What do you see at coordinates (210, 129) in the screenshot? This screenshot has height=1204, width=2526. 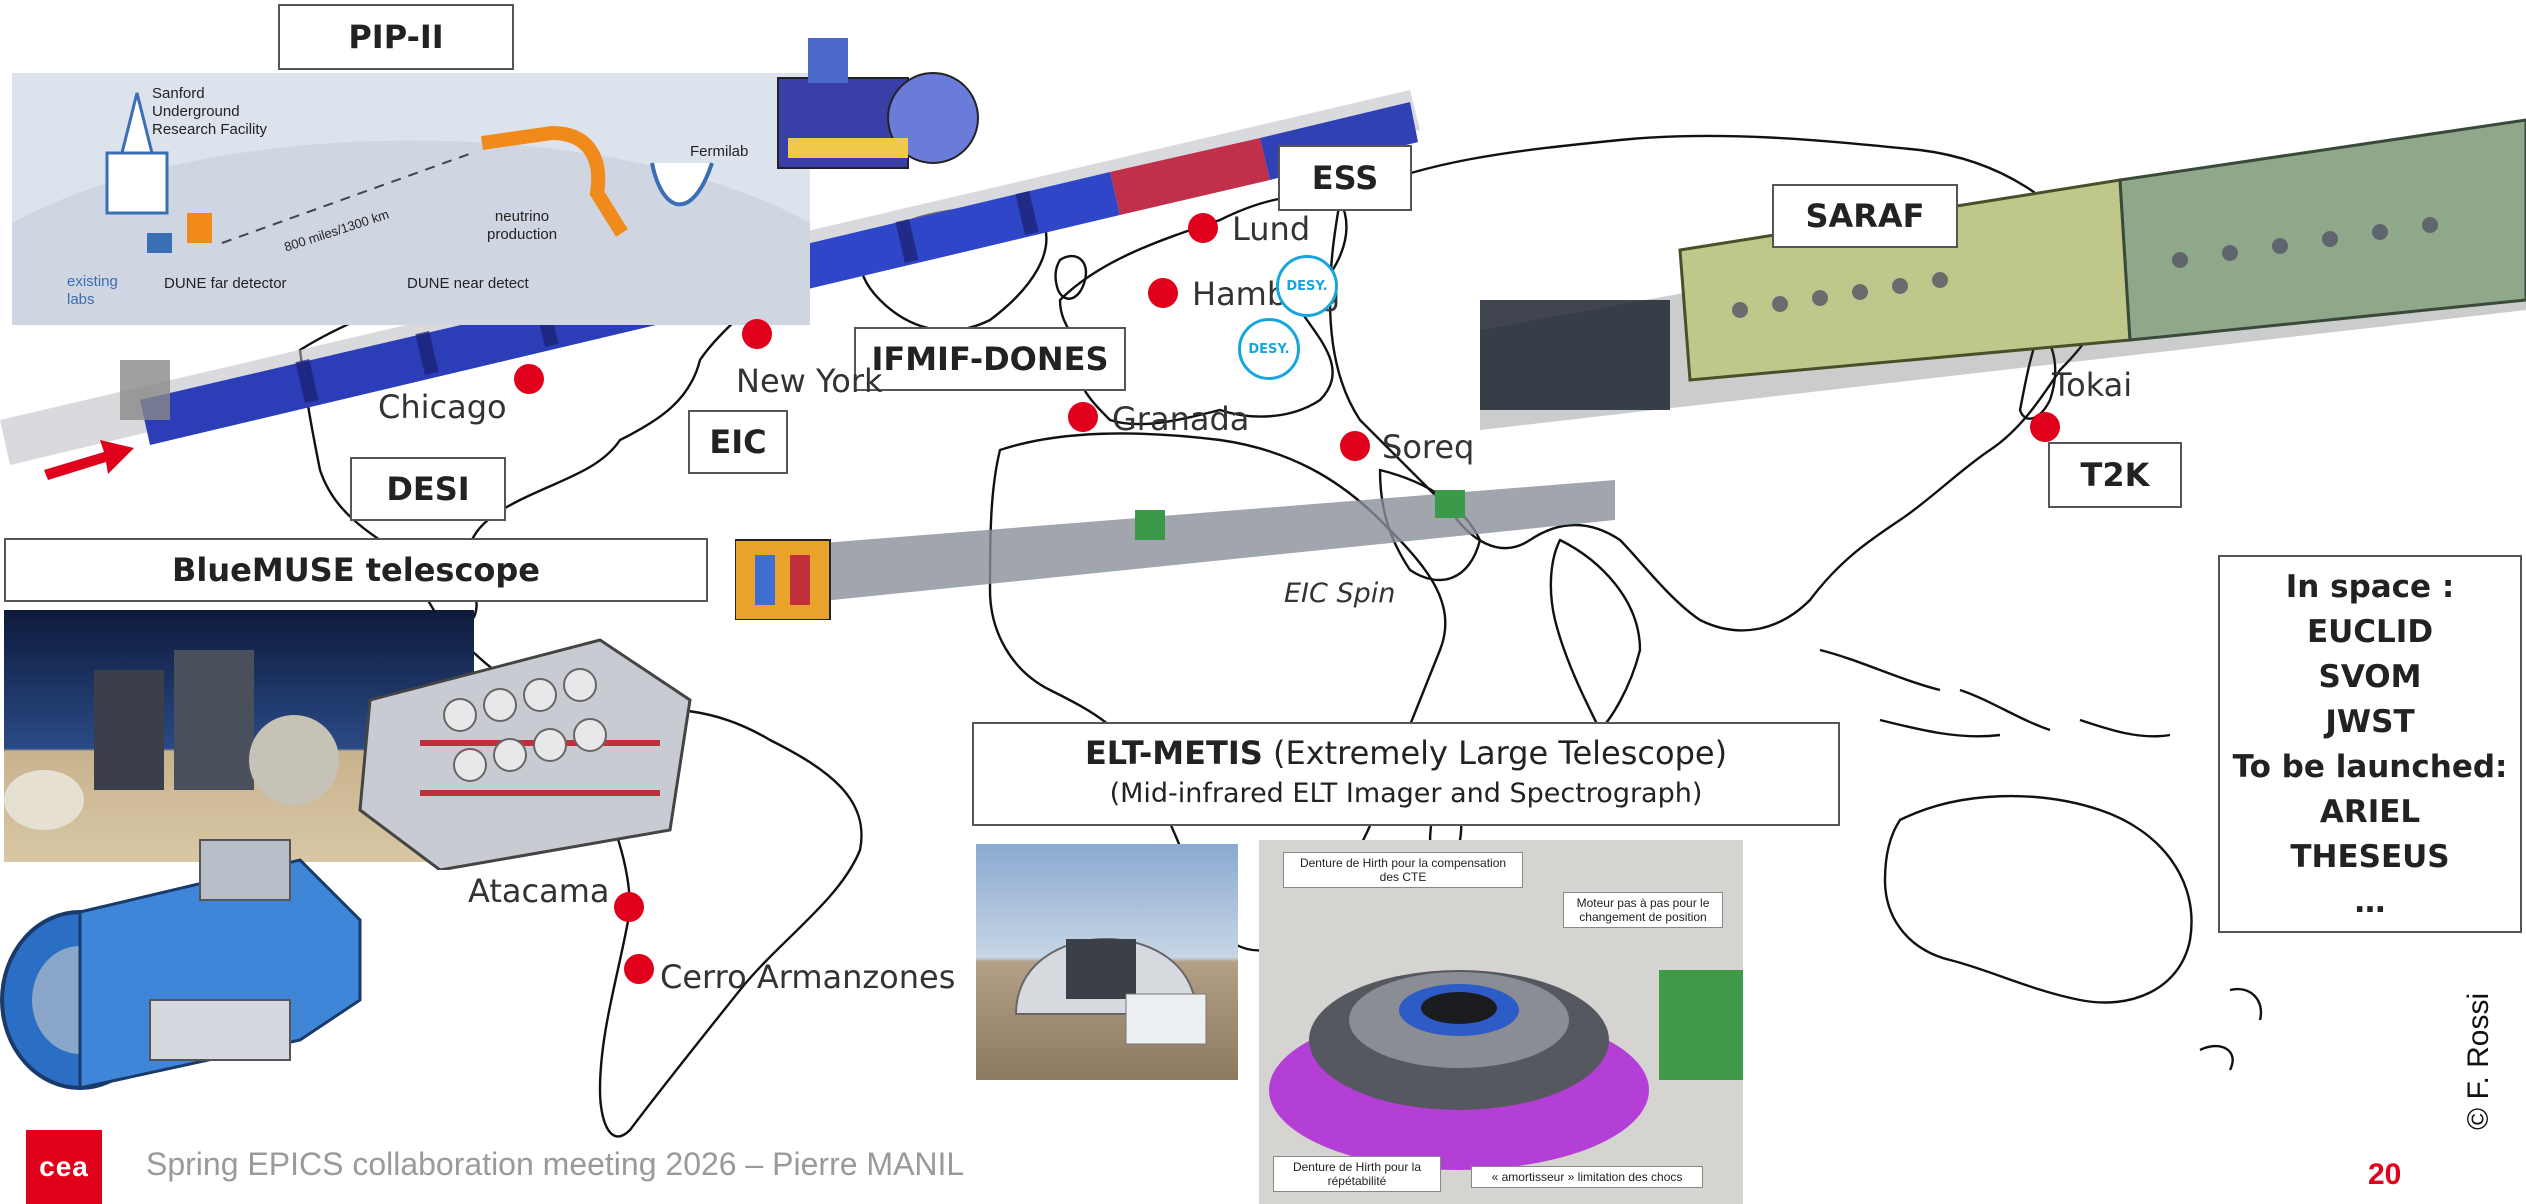 I see `pip2-research-label: Research Facility` at bounding box center [210, 129].